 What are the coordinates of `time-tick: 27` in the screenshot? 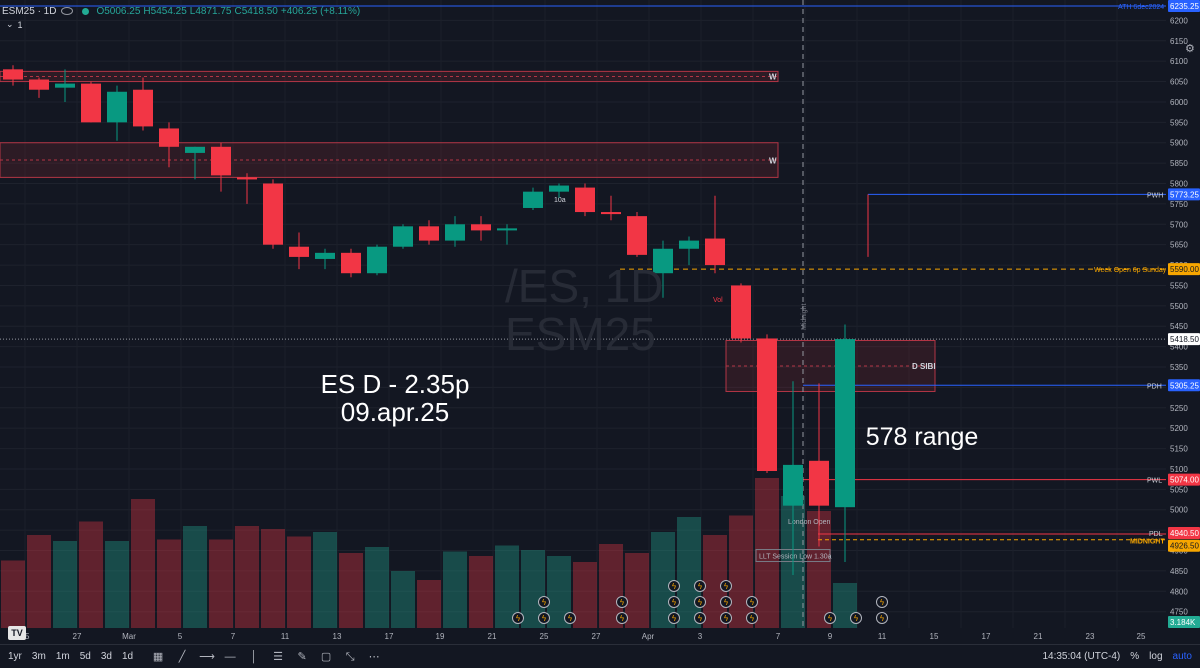 It's located at (596, 636).